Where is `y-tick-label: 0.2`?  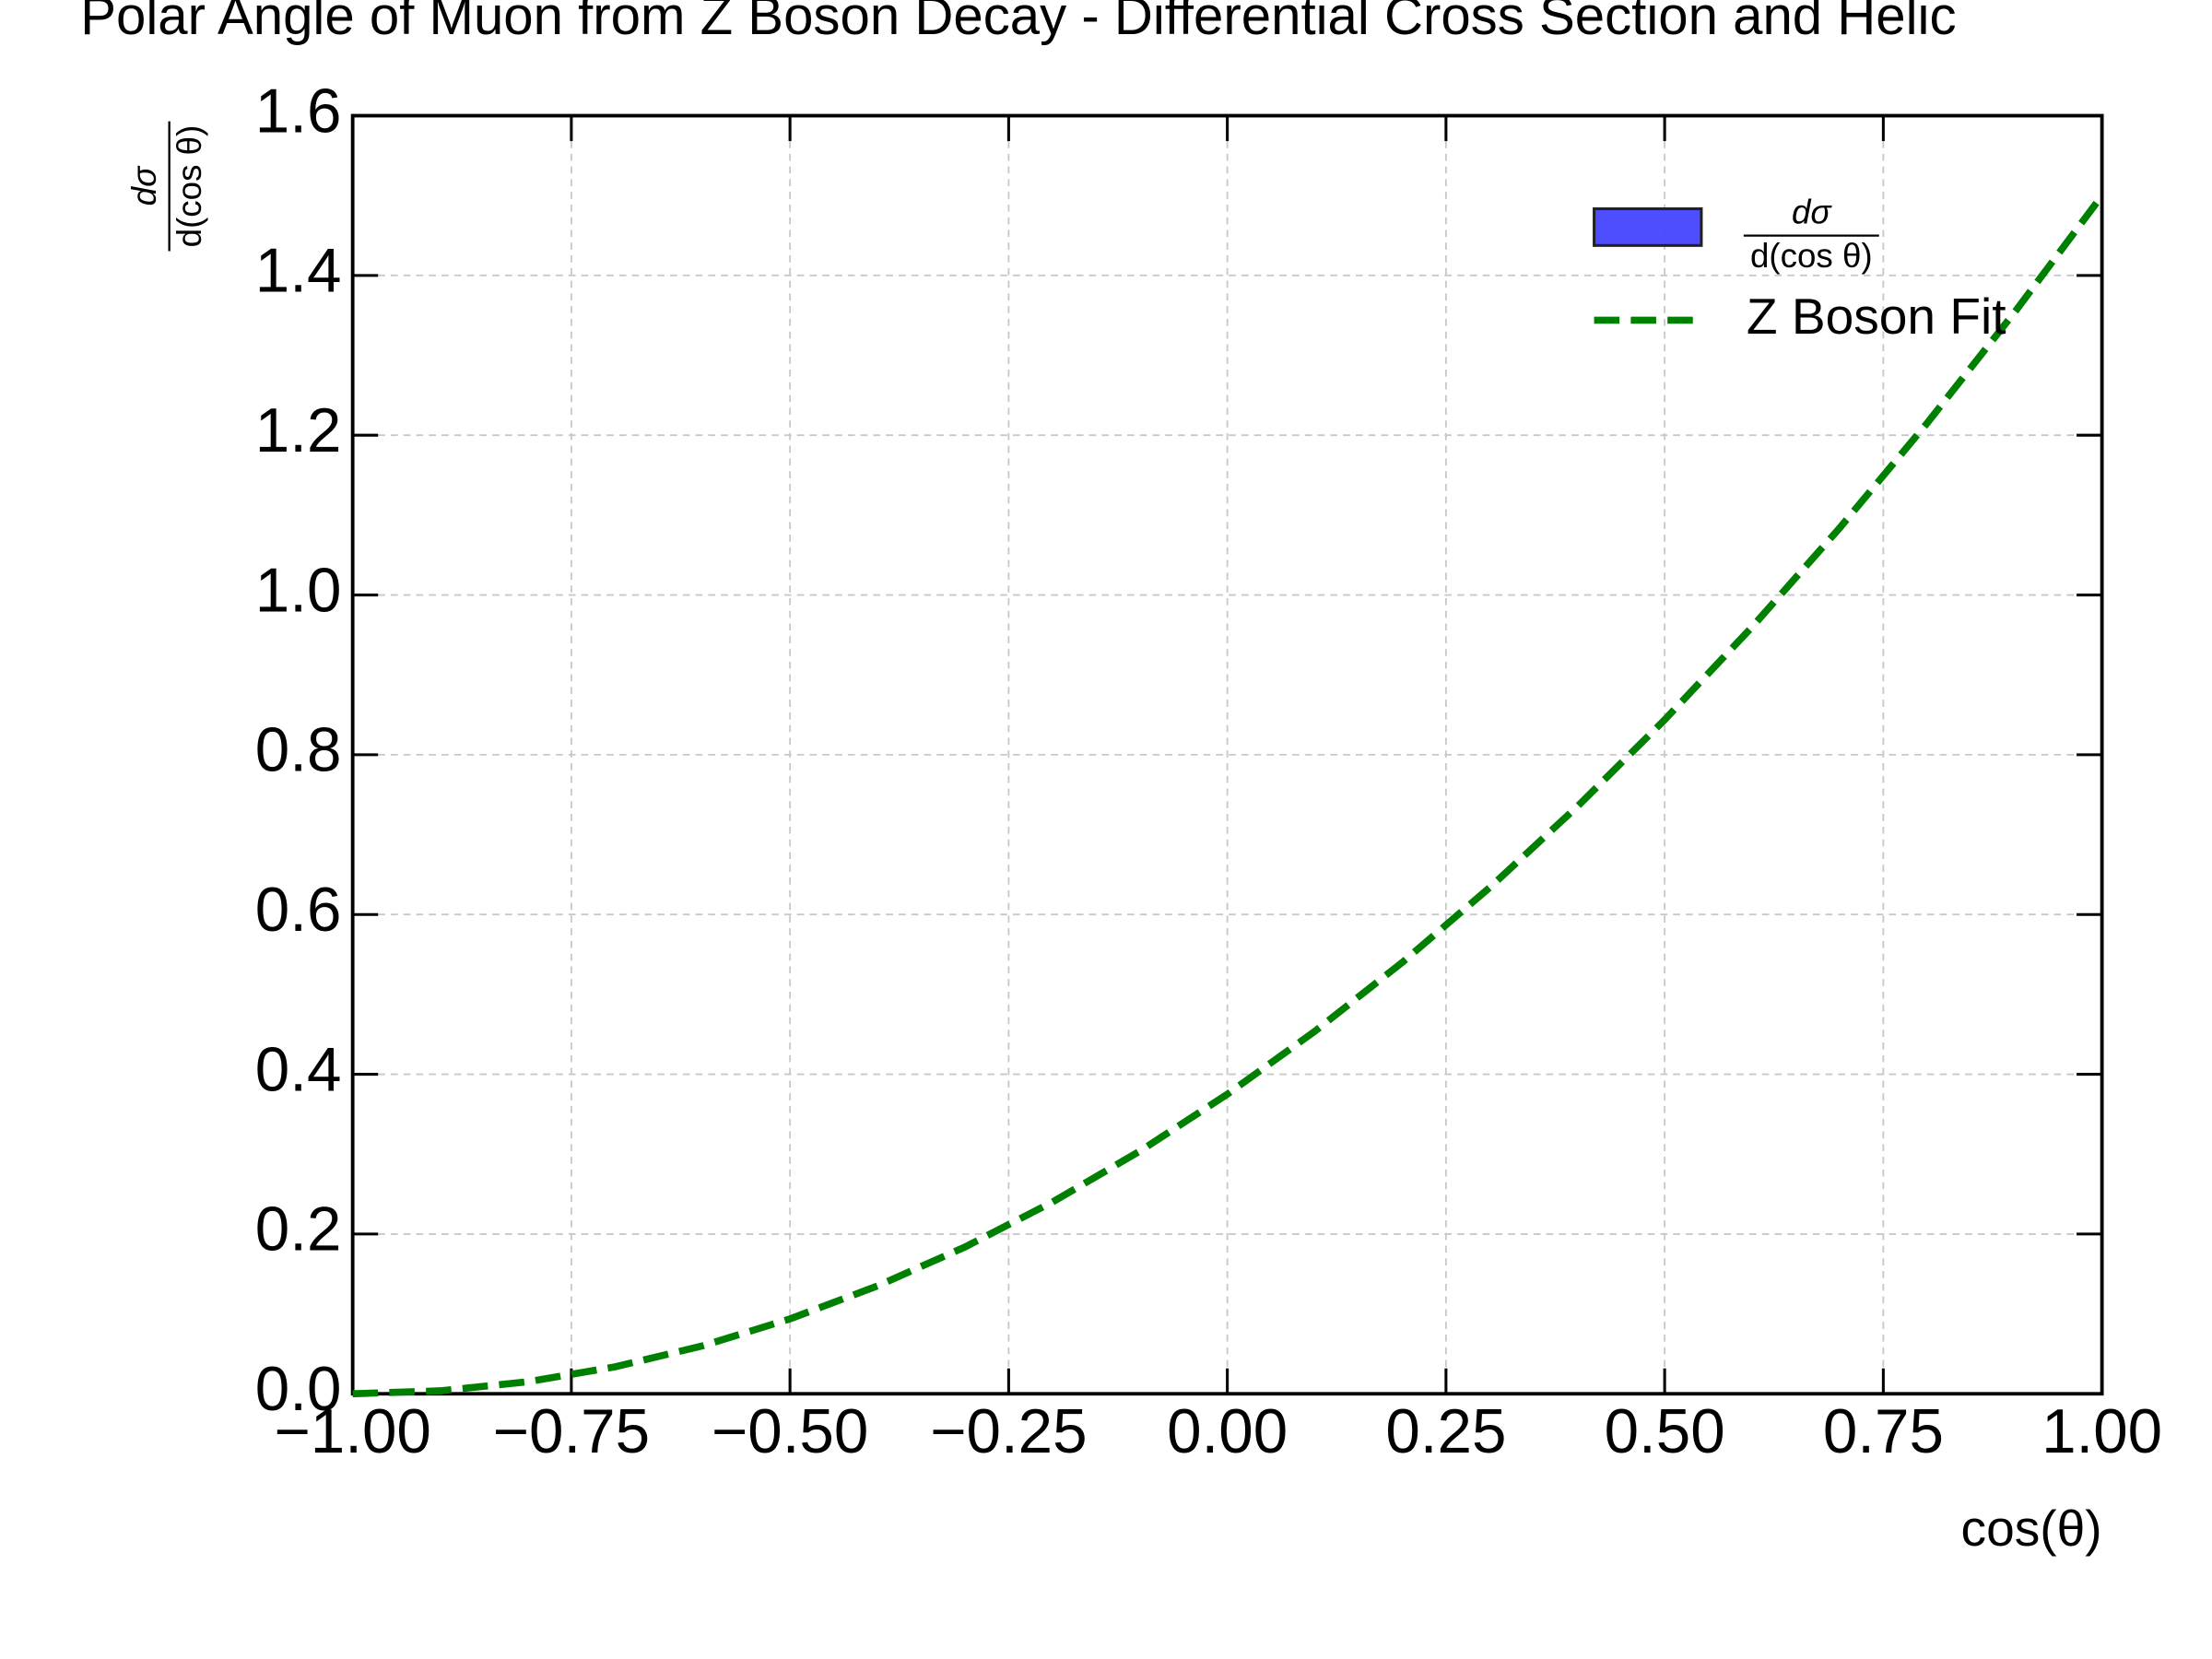 y-tick-label: 0.2 is located at coordinates (298, 1230).